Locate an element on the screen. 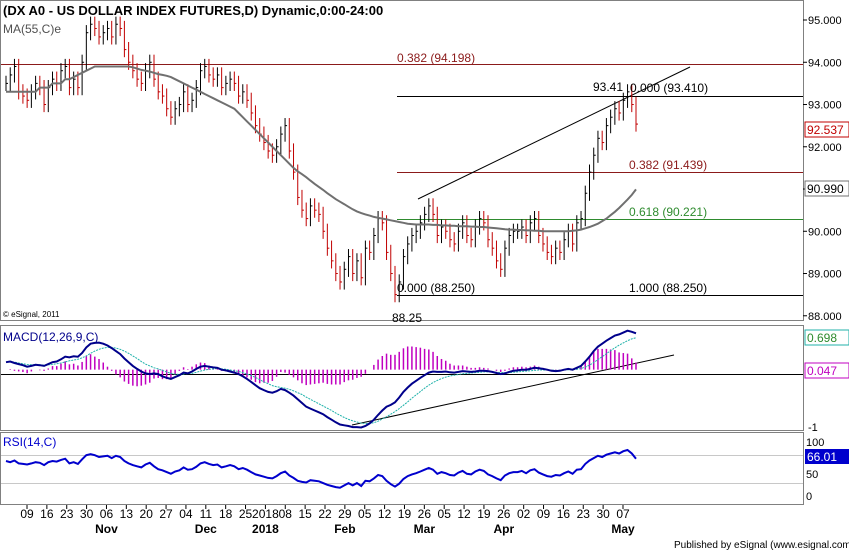 The height and width of the screenshot is (552, 849). rsi-panel is located at coordinates (402, 468).